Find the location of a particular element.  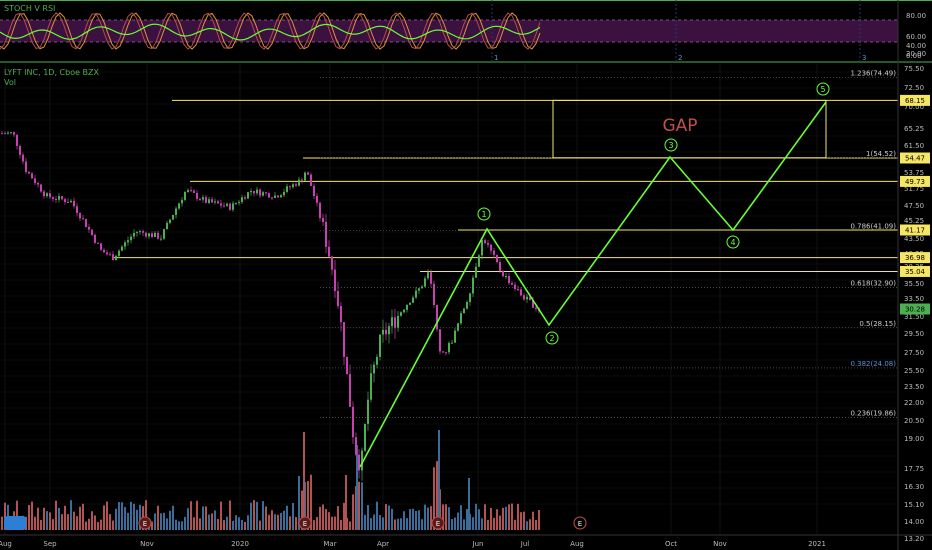

earnings-label: E is located at coordinates (145, 524).